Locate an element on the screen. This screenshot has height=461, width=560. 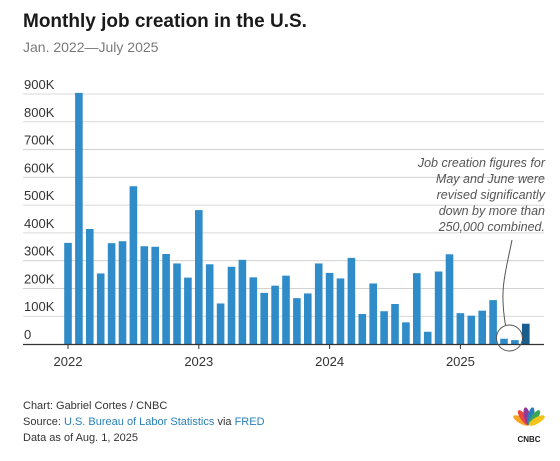
annotation-marker is located at coordinates (509, 295).